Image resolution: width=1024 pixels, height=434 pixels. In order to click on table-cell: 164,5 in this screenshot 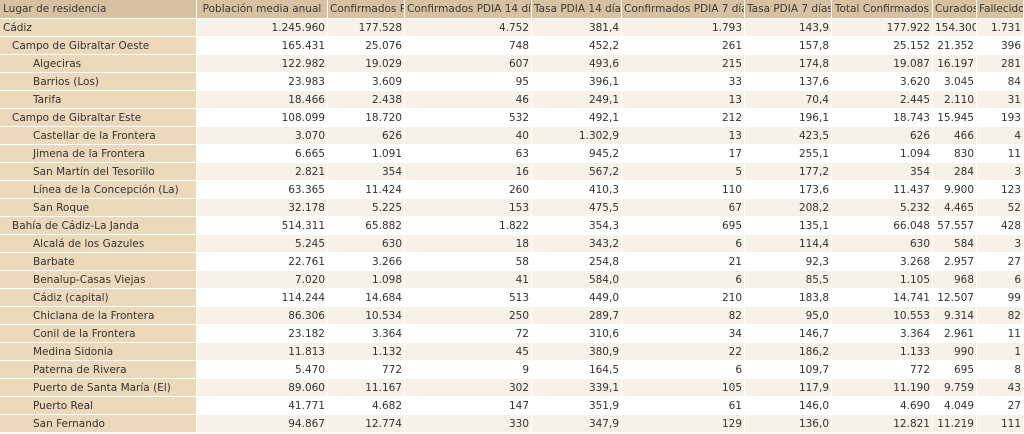, I will do `click(577, 370)`.